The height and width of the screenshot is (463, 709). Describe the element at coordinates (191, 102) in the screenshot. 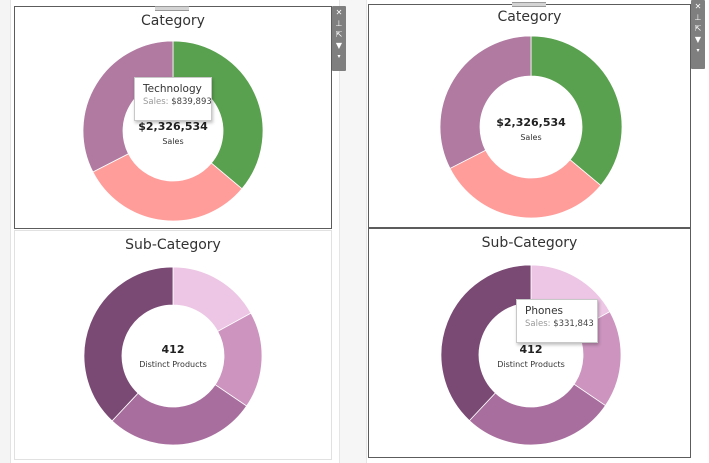

I see `tooltip-value: $839,893` at that location.